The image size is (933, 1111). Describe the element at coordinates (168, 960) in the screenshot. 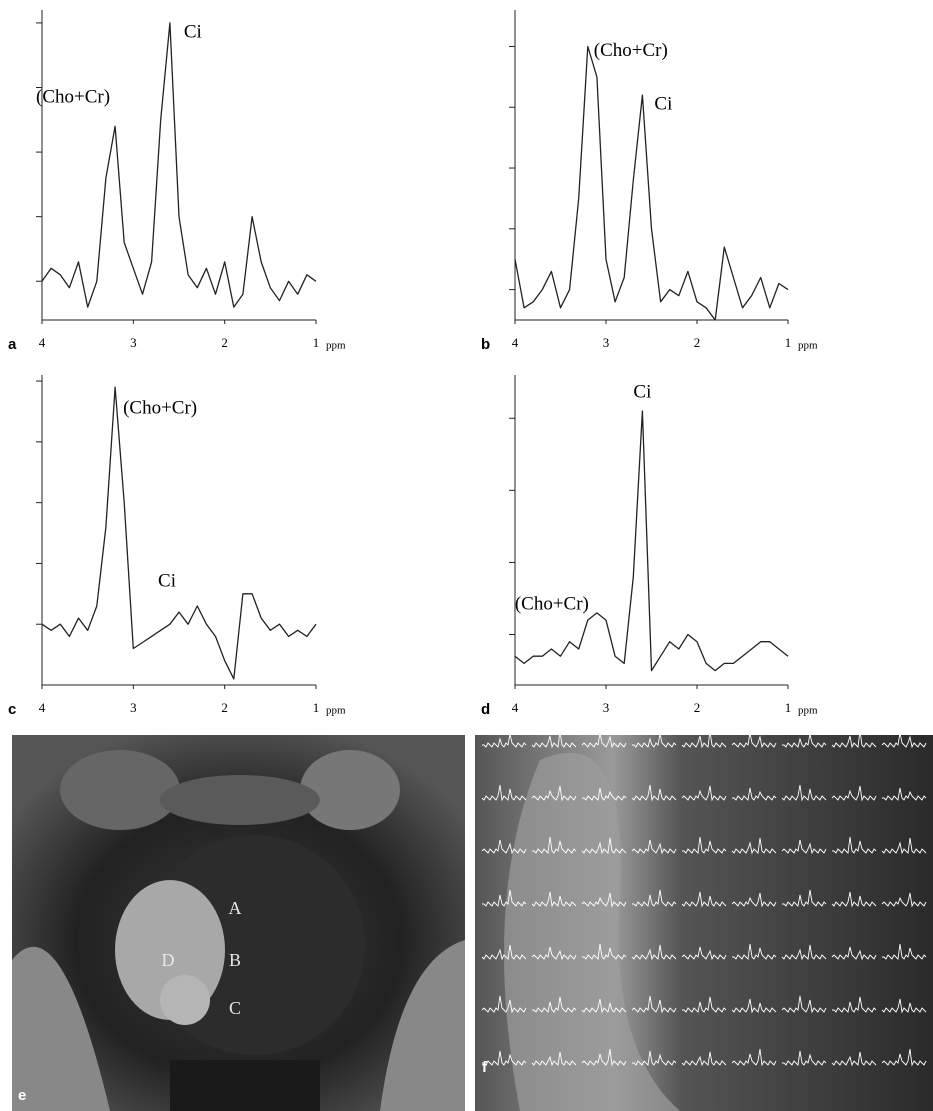

I see `region-label: D` at that location.